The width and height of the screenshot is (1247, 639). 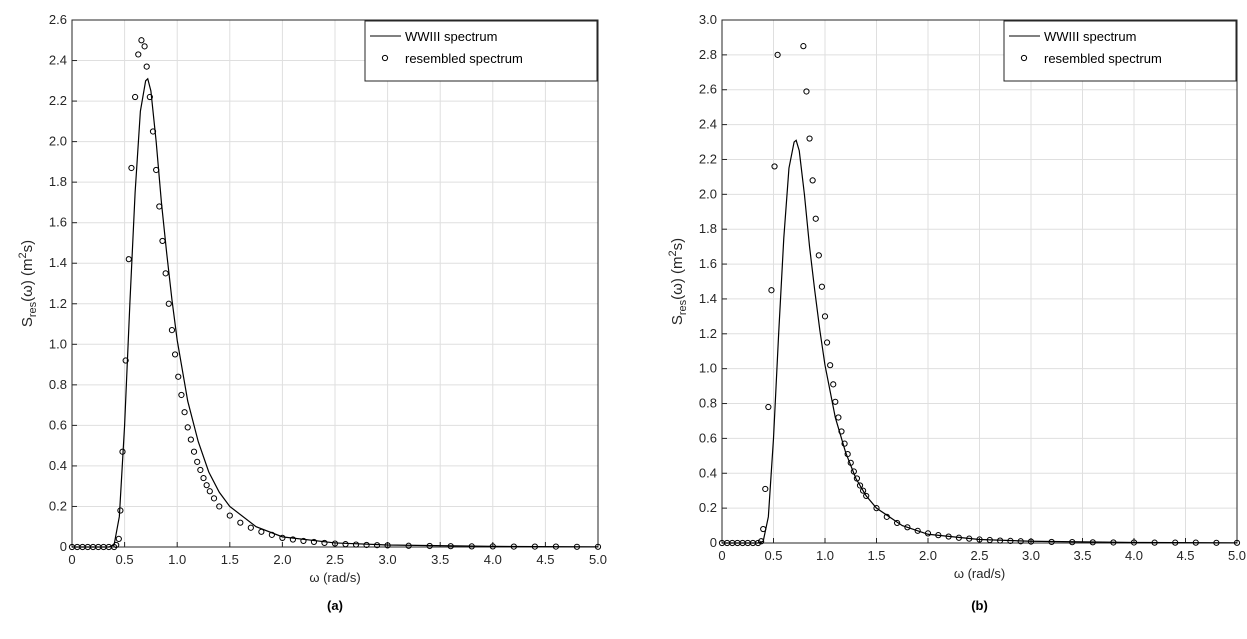 What do you see at coordinates (27, 322) in the screenshot?
I see `y-axis-label-part: S` at bounding box center [27, 322].